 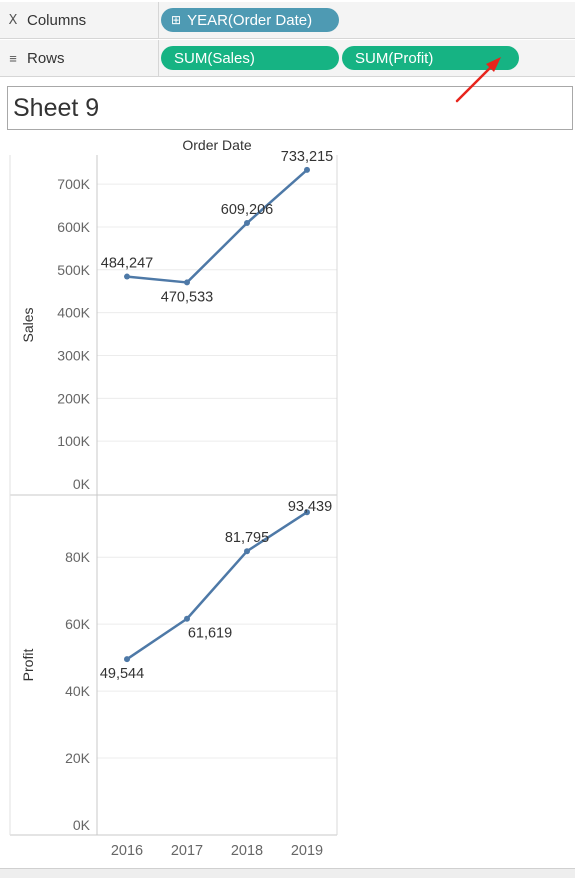 I want to click on year-order-date-pill-label: YEAR(Order Date), so click(x=250, y=20).